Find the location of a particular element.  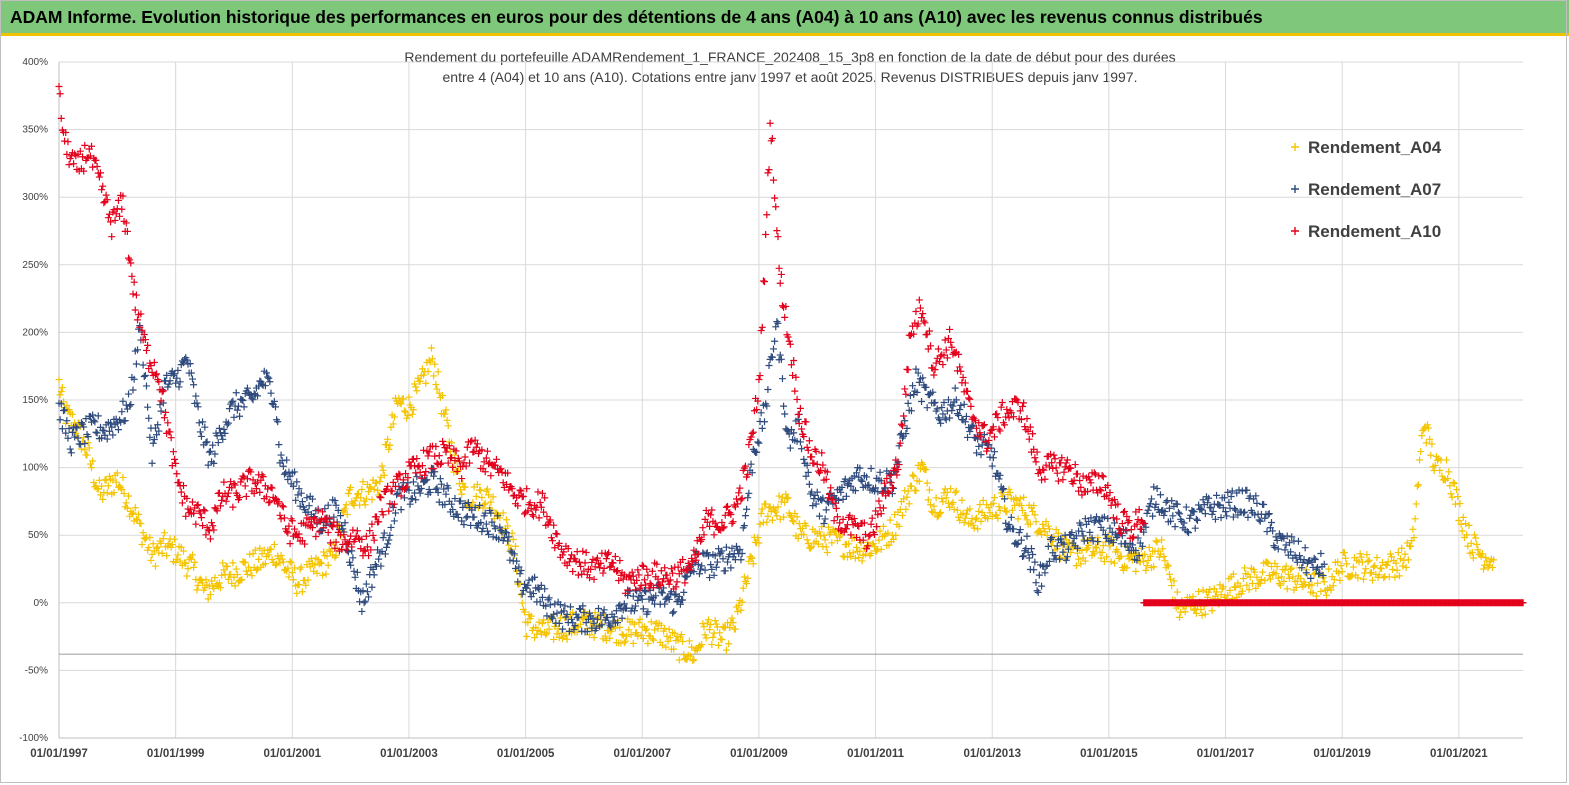

y-tick-label: 350% is located at coordinates (35, 130).